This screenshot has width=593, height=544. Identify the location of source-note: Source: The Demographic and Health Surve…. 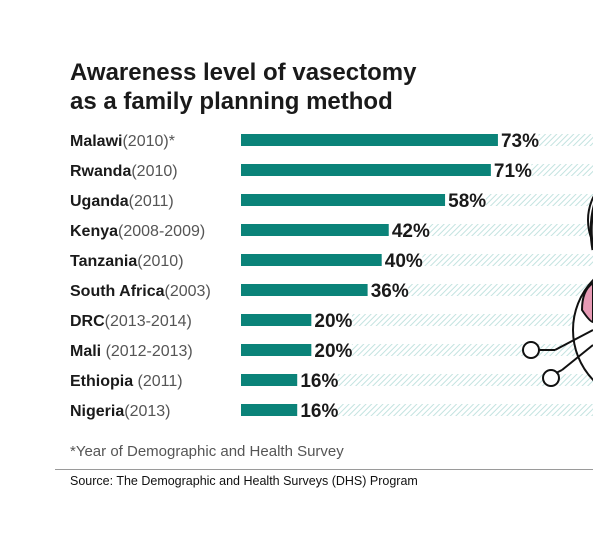
(244, 481).